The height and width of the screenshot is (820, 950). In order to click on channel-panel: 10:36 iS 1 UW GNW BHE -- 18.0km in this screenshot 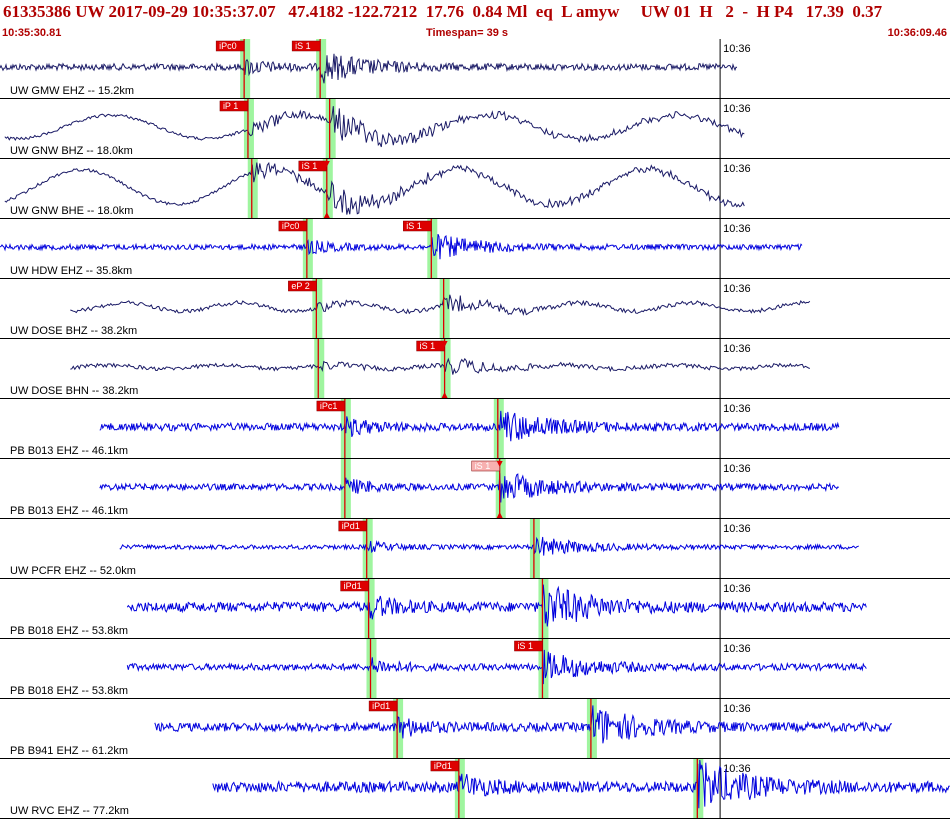, I will do `click(475, 189)`.